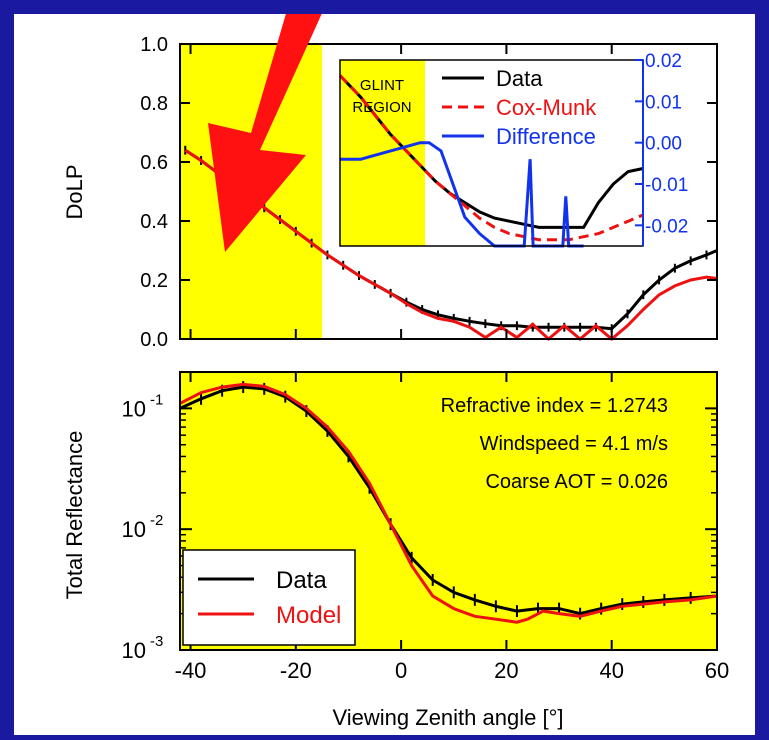  I want to click on reflectance-y-tick-exponent: -2, so click(156, 520).